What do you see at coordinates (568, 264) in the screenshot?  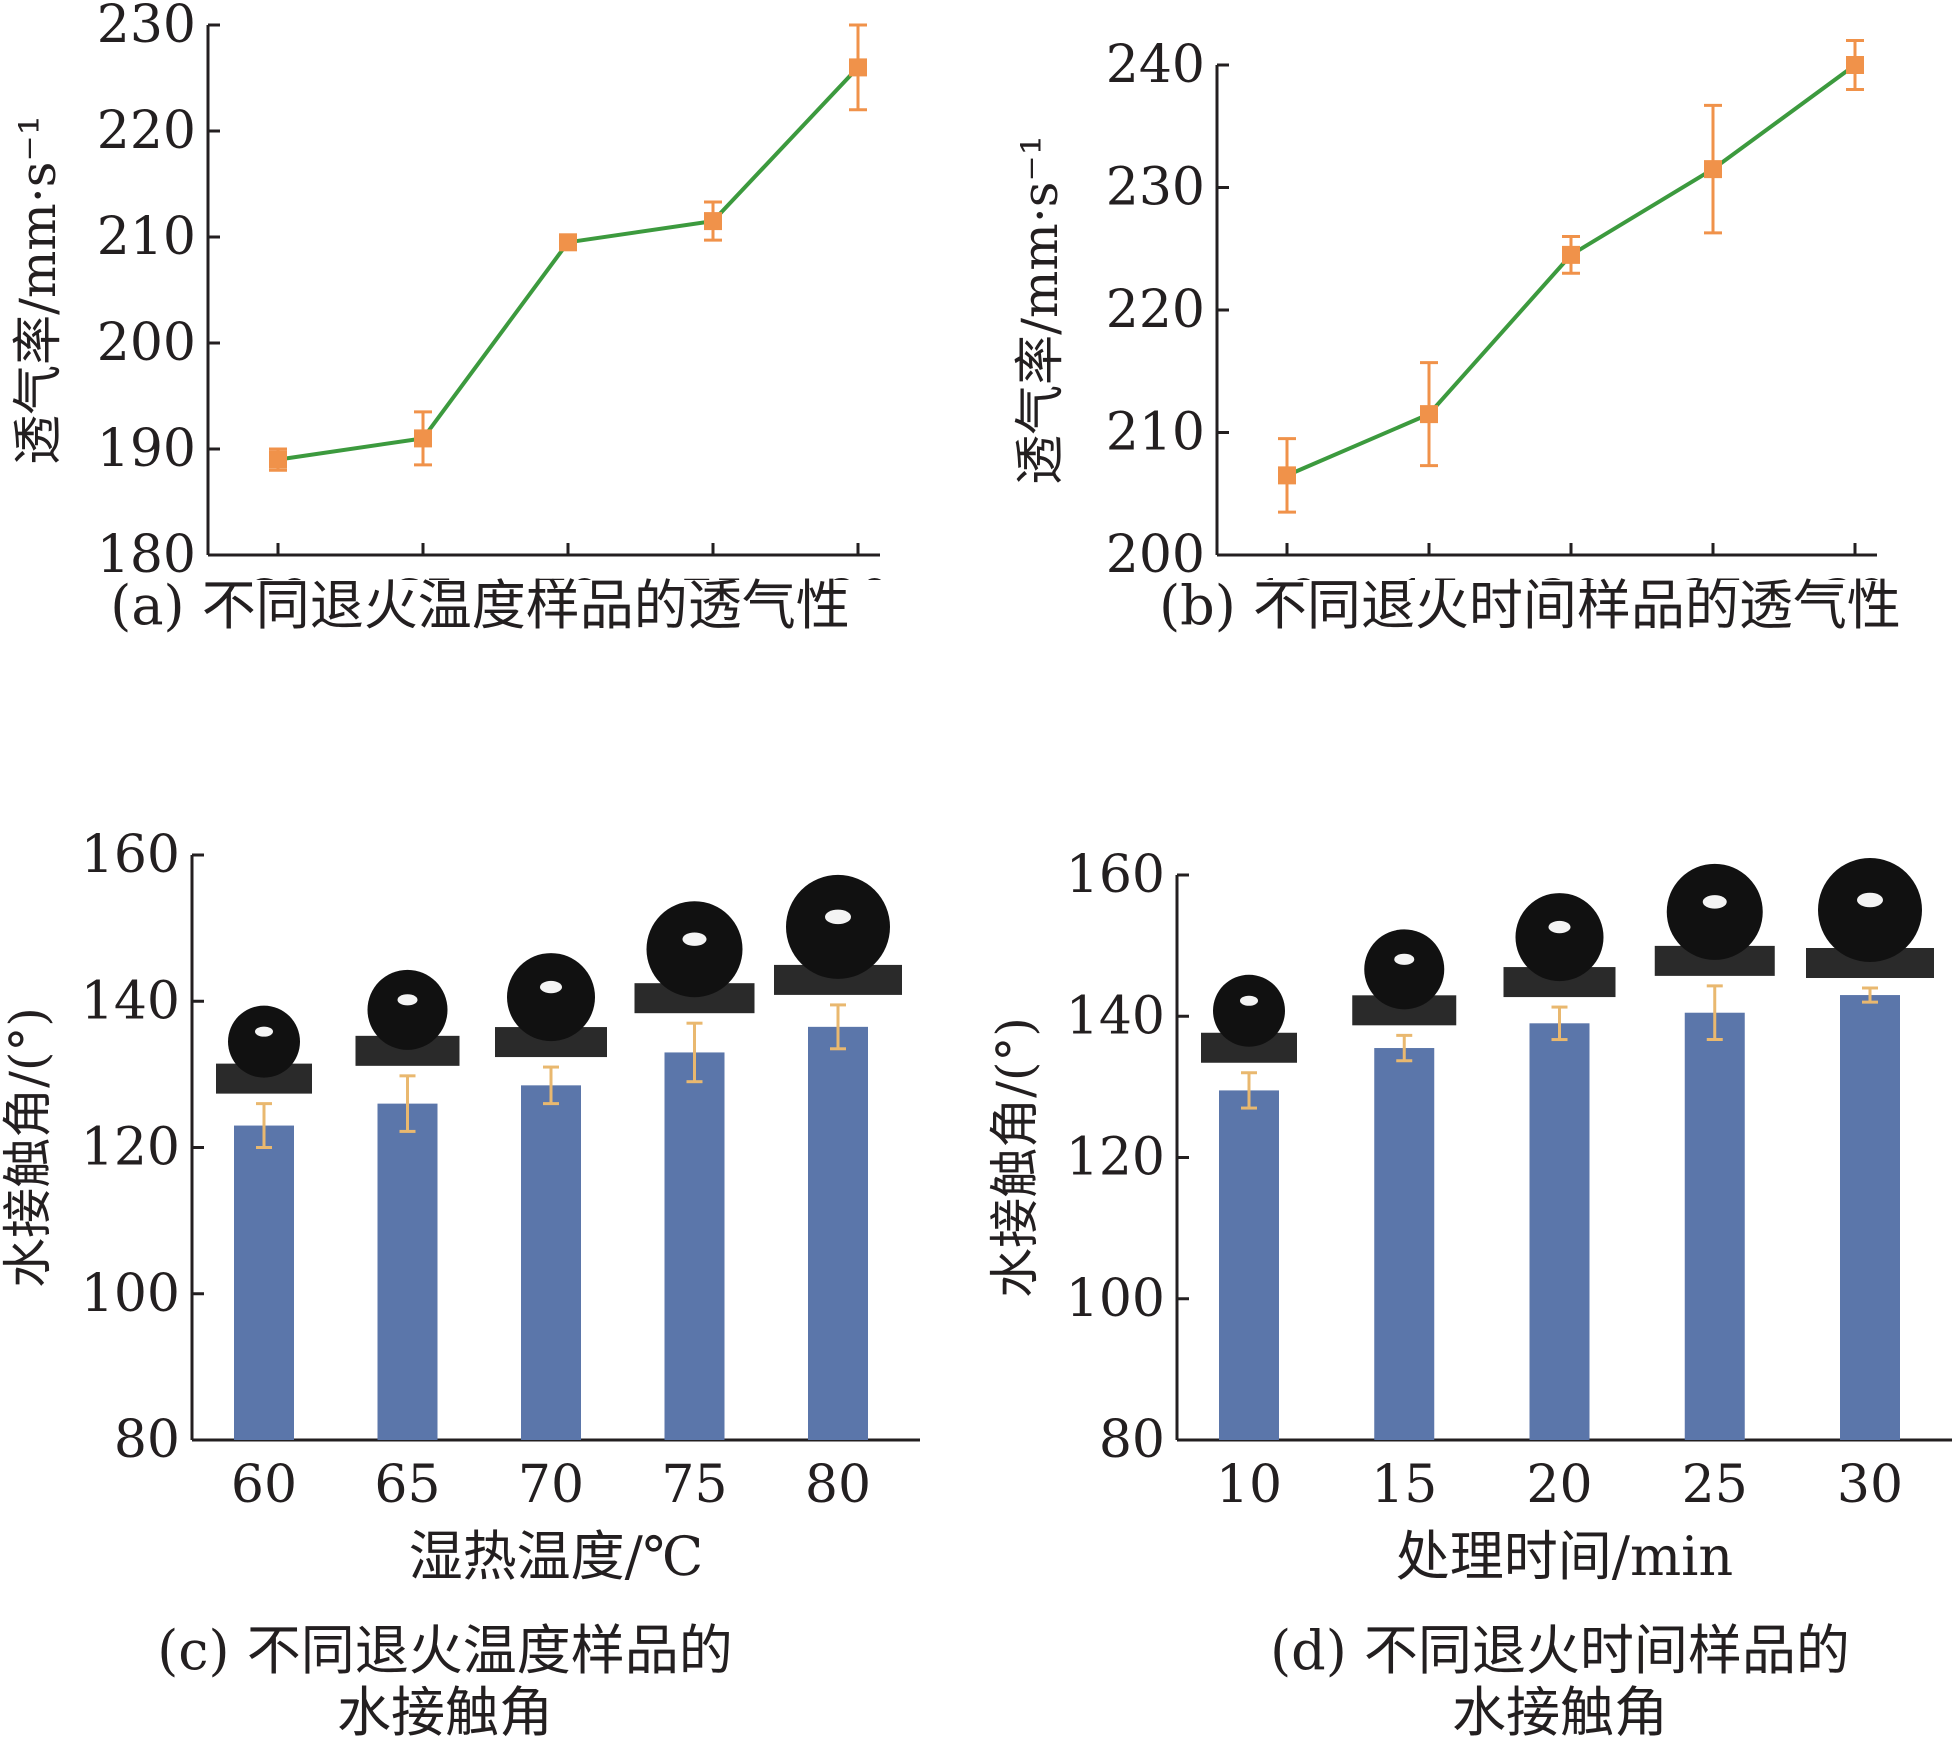 I see `series-line` at bounding box center [568, 264].